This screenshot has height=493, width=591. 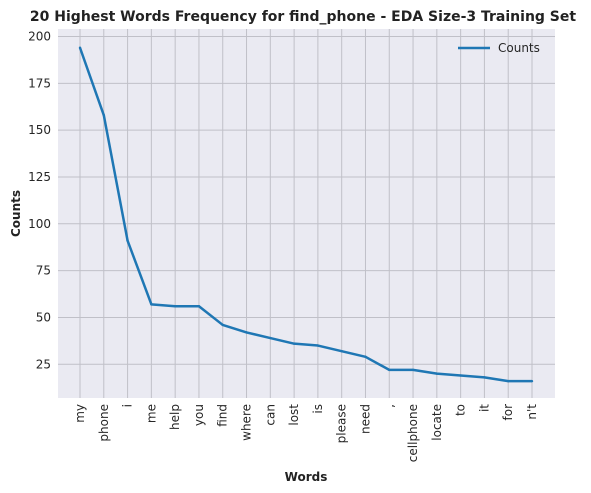 I want to click on y-tick-label: 25, so click(x=43, y=364).